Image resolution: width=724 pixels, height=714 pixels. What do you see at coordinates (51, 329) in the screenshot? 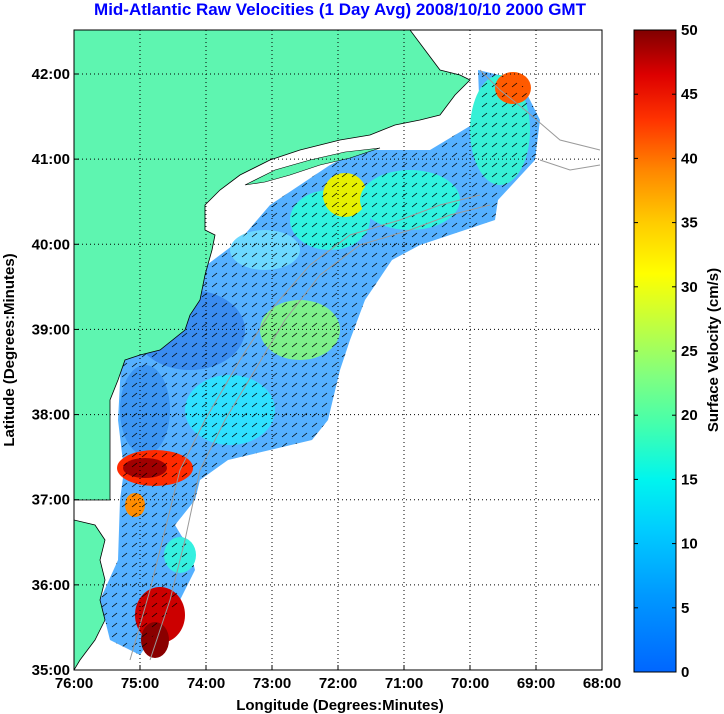
I see `y-tick-label: 39:00` at bounding box center [51, 329].